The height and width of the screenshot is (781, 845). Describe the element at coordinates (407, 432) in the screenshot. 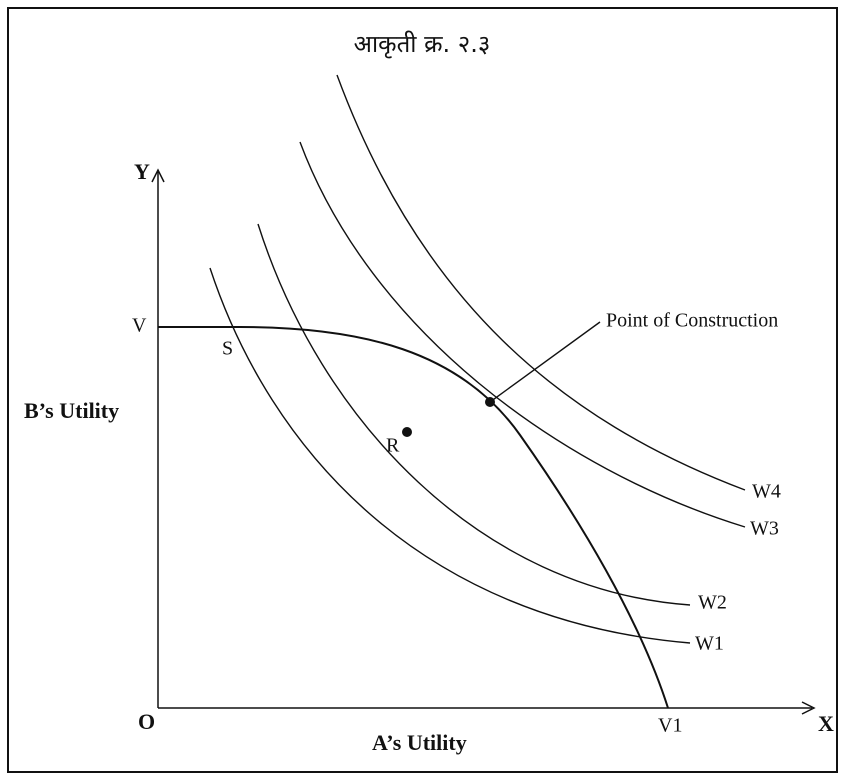

I see `point-r` at that location.